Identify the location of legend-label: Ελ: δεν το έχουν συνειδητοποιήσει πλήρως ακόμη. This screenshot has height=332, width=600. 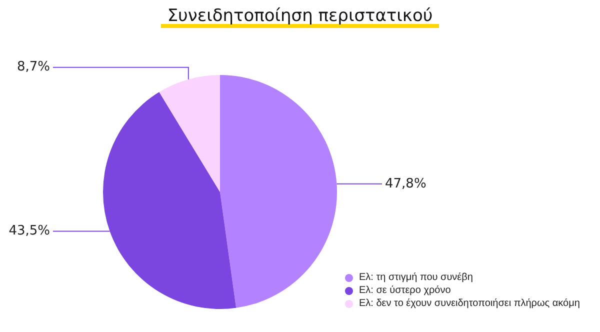
(469, 303).